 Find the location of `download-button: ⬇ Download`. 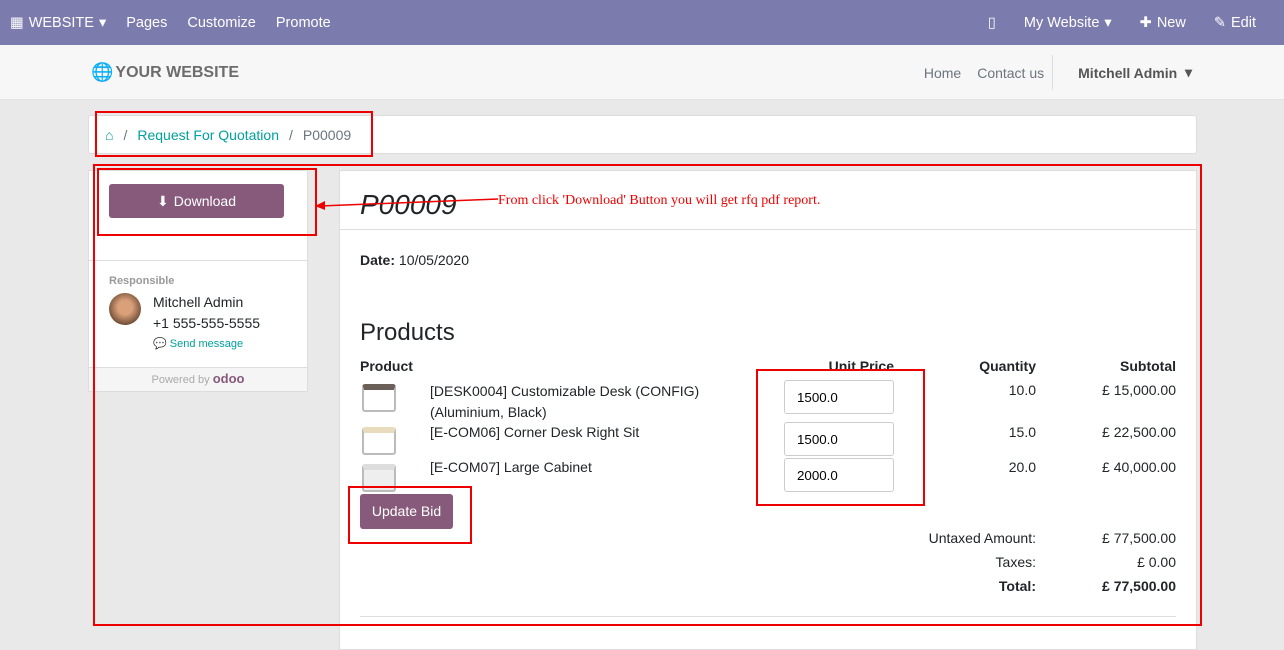

download-button: ⬇ Download is located at coordinates (196, 201).